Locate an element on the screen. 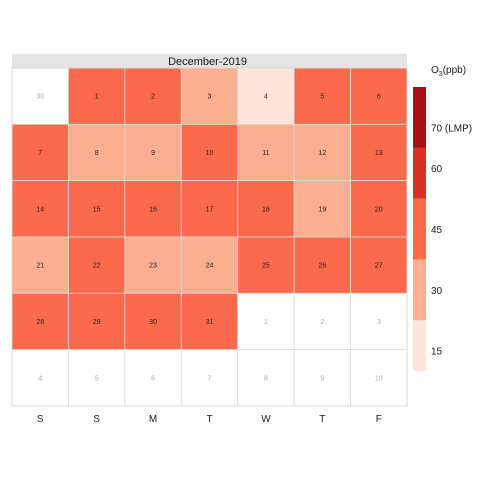 This screenshot has width=480, height=480. day-number-label: 15 is located at coordinates (97, 209).